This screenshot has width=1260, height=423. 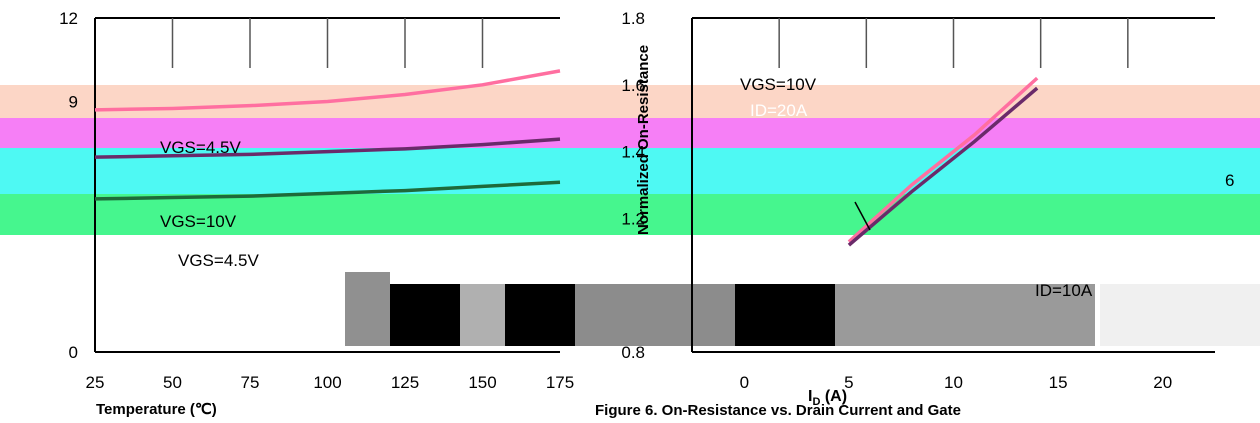 What do you see at coordinates (633, 85) in the screenshot?
I see `chart1-y-tick-label: 1.6` at bounding box center [633, 85].